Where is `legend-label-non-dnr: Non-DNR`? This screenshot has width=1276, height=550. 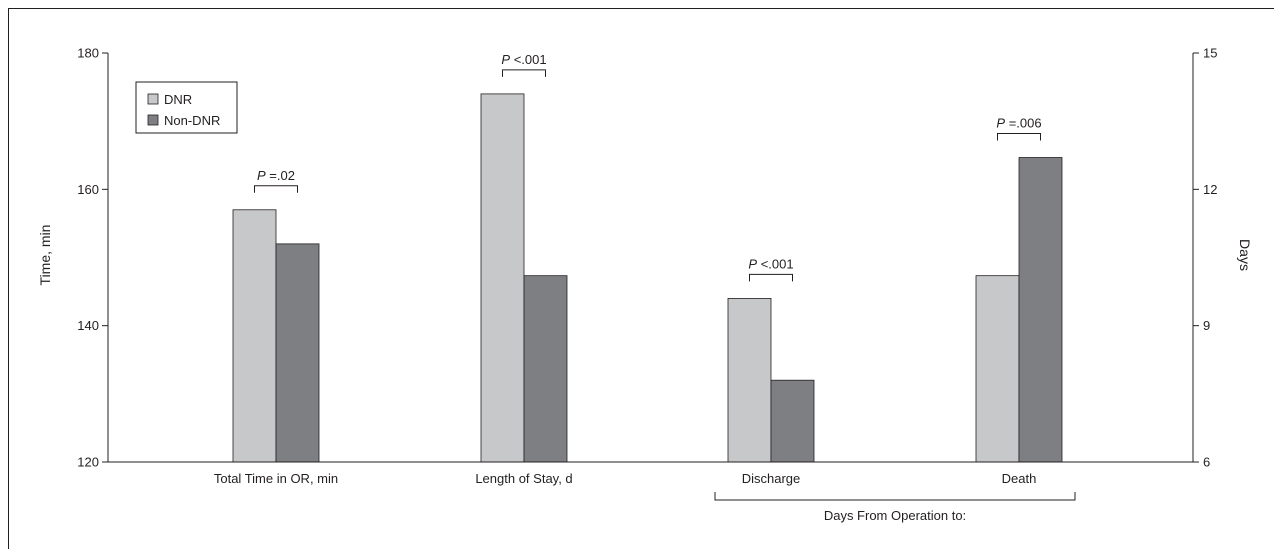 legend-label-non-dnr: Non-DNR is located at coordinates (192, 120).